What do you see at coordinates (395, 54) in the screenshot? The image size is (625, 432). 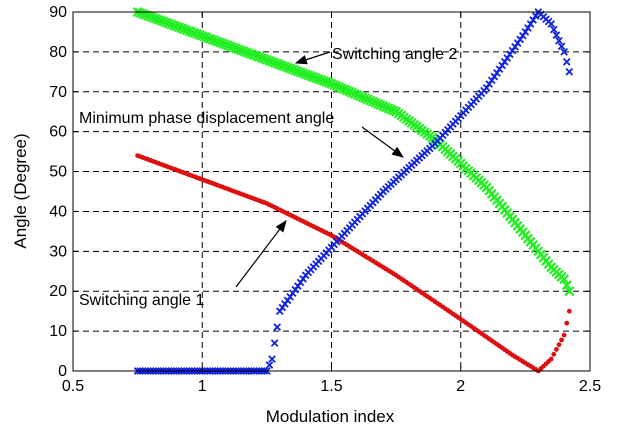 I see `annotation-label: Switching angle 2` at bounding box center [395, 54].